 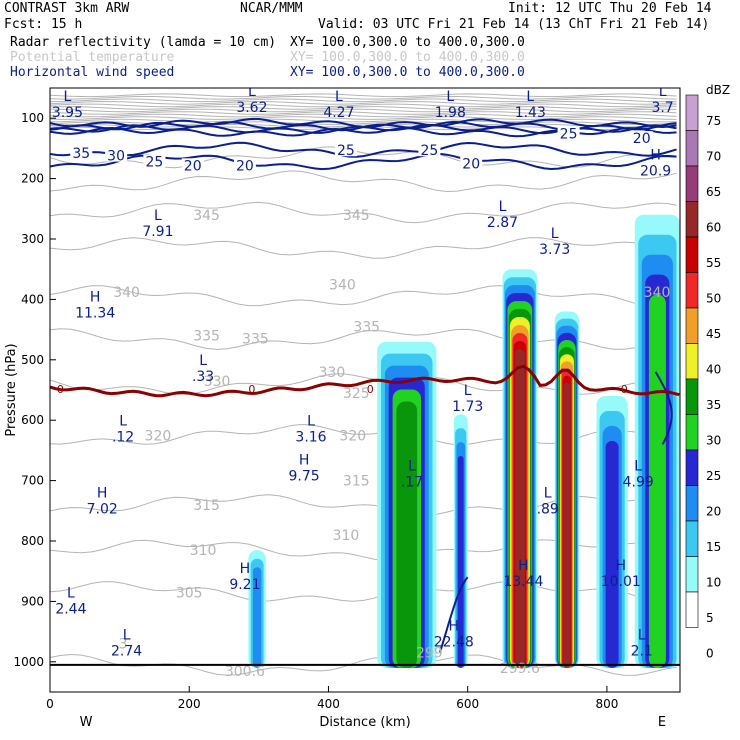 I want to click on east-label: E, so click(x=662, y=722).